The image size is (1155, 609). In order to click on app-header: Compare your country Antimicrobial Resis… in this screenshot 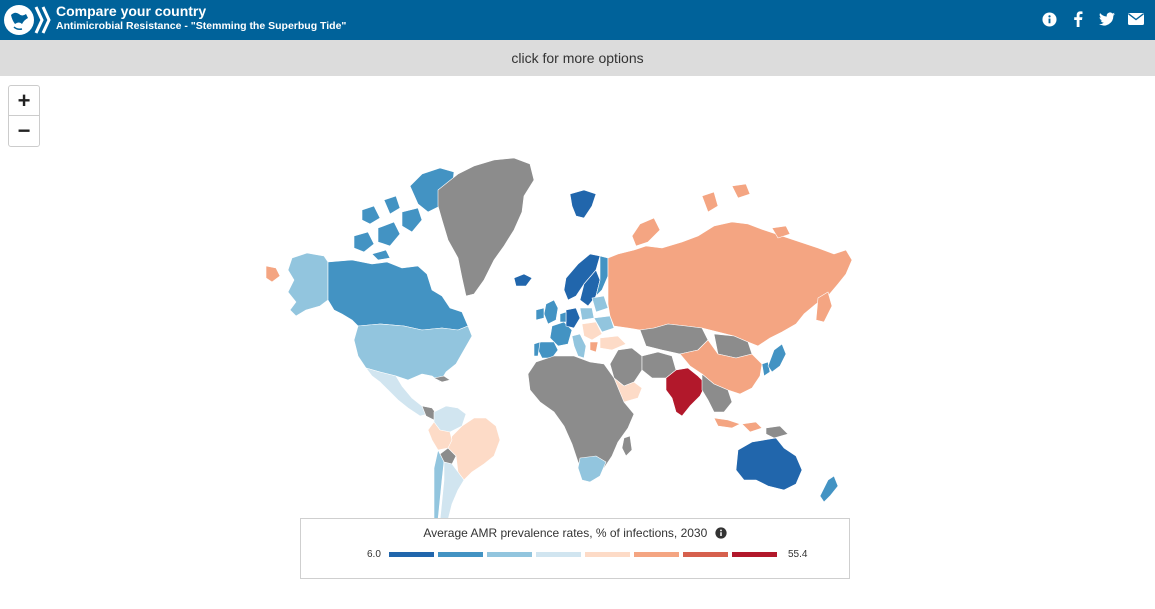, I will do `click(577, 20)`.